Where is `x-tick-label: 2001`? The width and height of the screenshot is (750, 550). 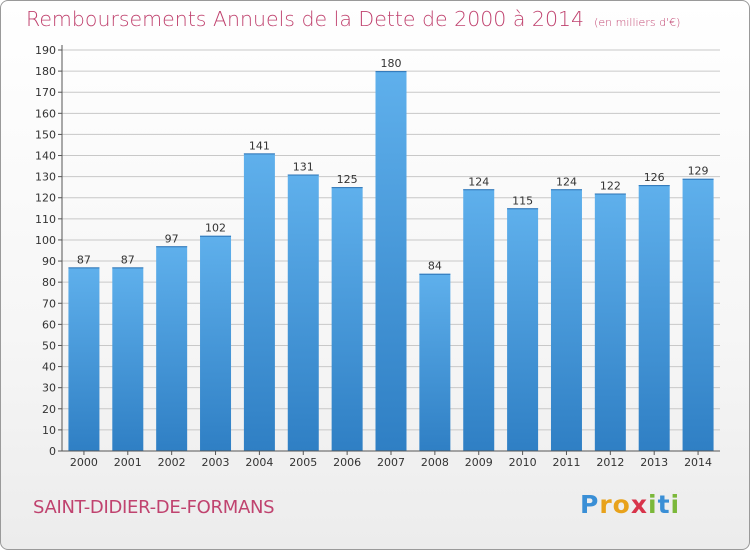 x-tick-label: 2001 is located at coordinates (128, 462).